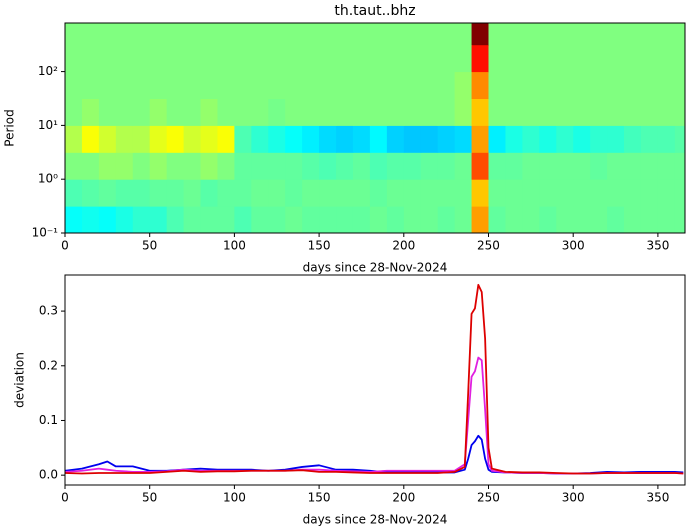 This screenshot has height=531, width=690. What do you see at coordinates (319, 498) in the screenshot?
I see `x-tick-label: 150` at bounding box center [319, 498].